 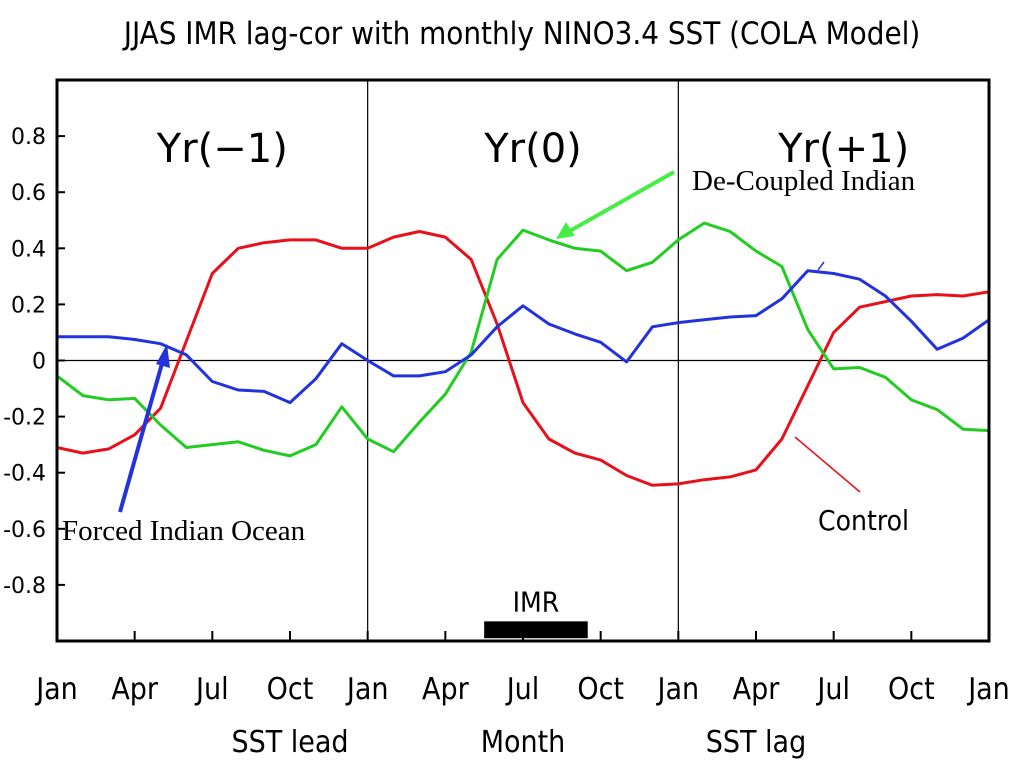 What do you see at coordinates (827, 464) in the screenshot?
I see `pointer-control` at bounding box center [827, 464].